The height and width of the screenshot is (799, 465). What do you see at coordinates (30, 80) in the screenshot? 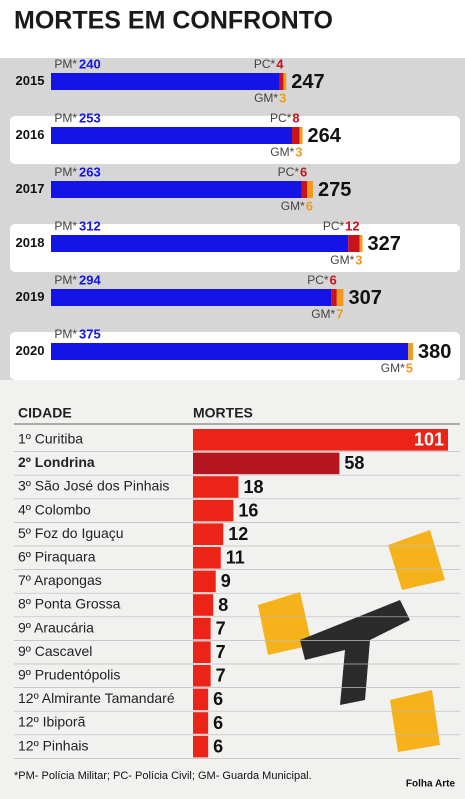
I see `category-label: 2015` at bounding box center [30, 80].